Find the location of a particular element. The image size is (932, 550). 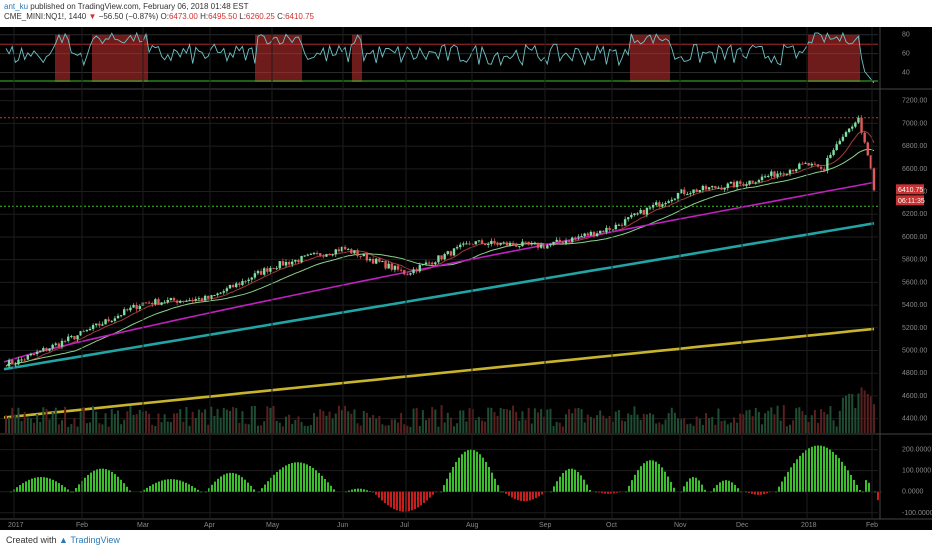

close-label: C: is located at coordinates (281, 16).